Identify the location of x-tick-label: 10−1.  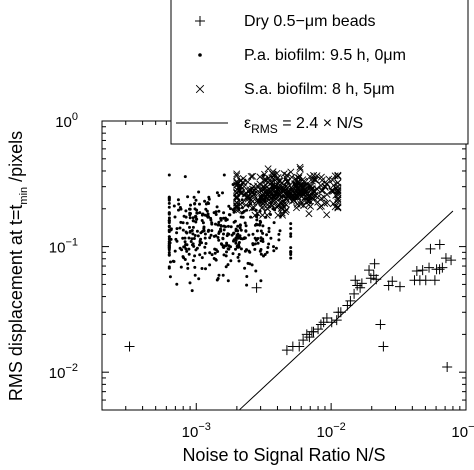
(462, 431).